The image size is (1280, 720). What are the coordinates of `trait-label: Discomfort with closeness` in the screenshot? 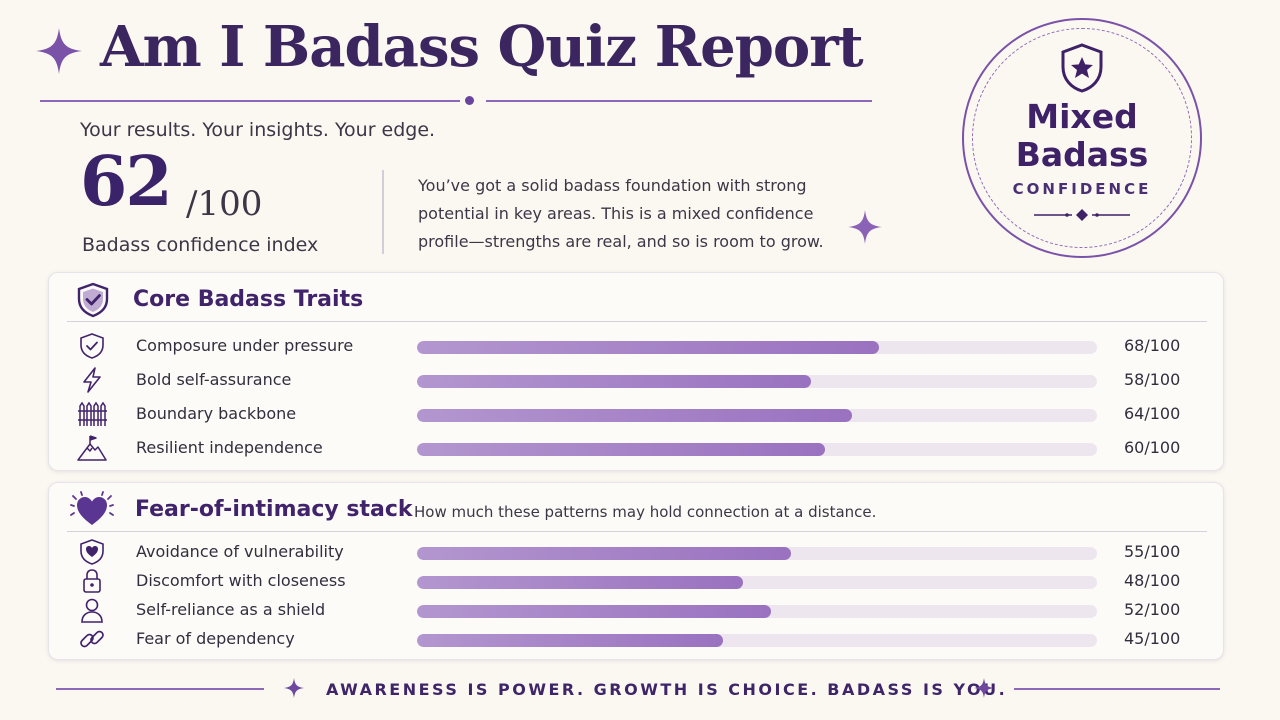 It's located at (241, 580).